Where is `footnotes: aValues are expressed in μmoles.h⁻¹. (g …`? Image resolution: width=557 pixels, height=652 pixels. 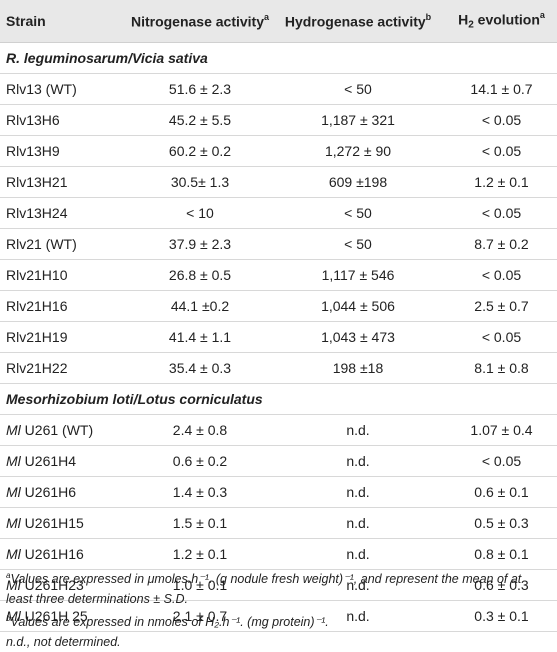 footnotes: aValues are expressed in μmoles.h⁻¹. (g … is located at coordinates (278, 609).